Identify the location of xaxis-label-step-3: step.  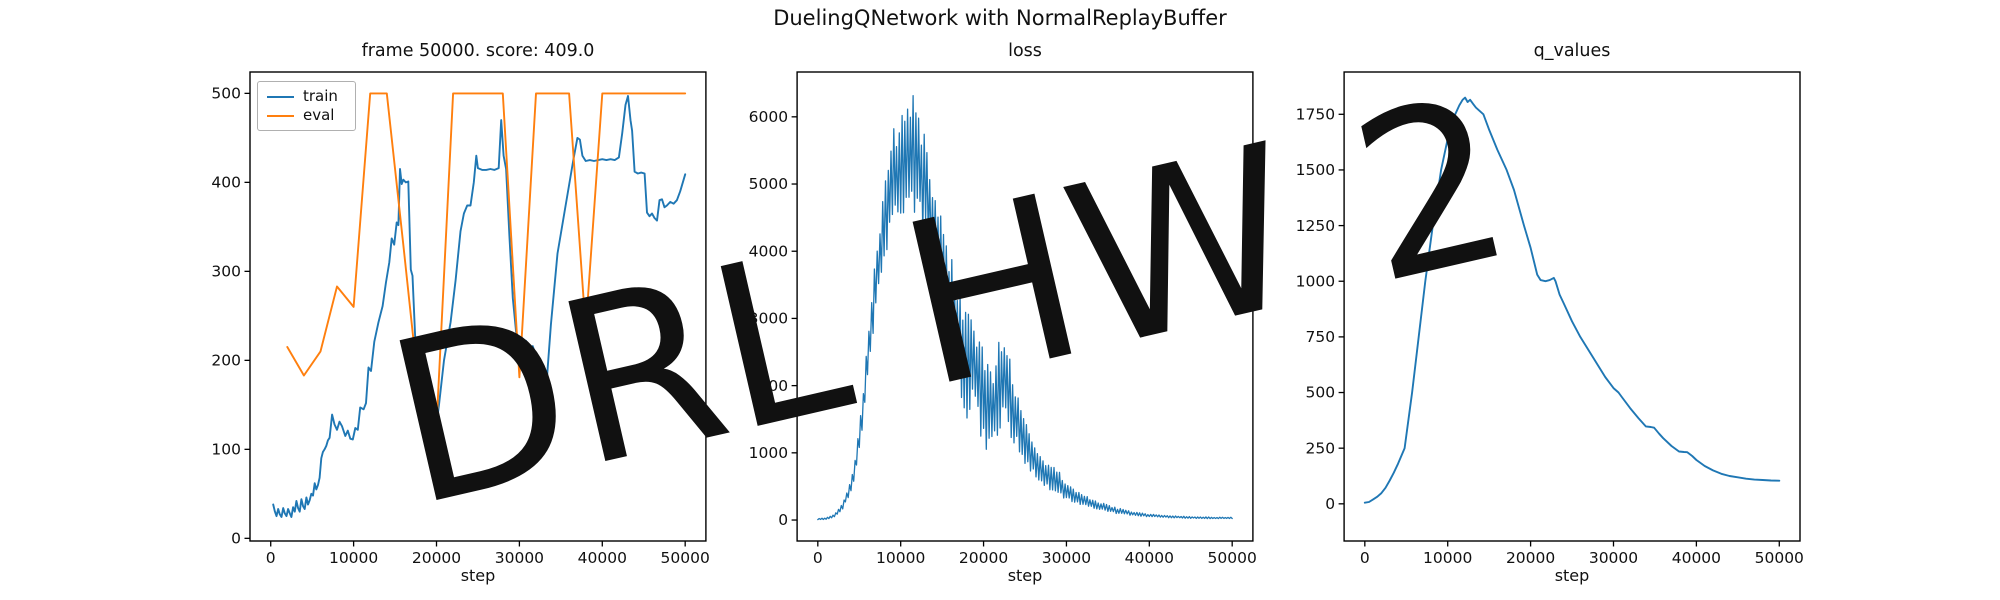
(1572, 575).